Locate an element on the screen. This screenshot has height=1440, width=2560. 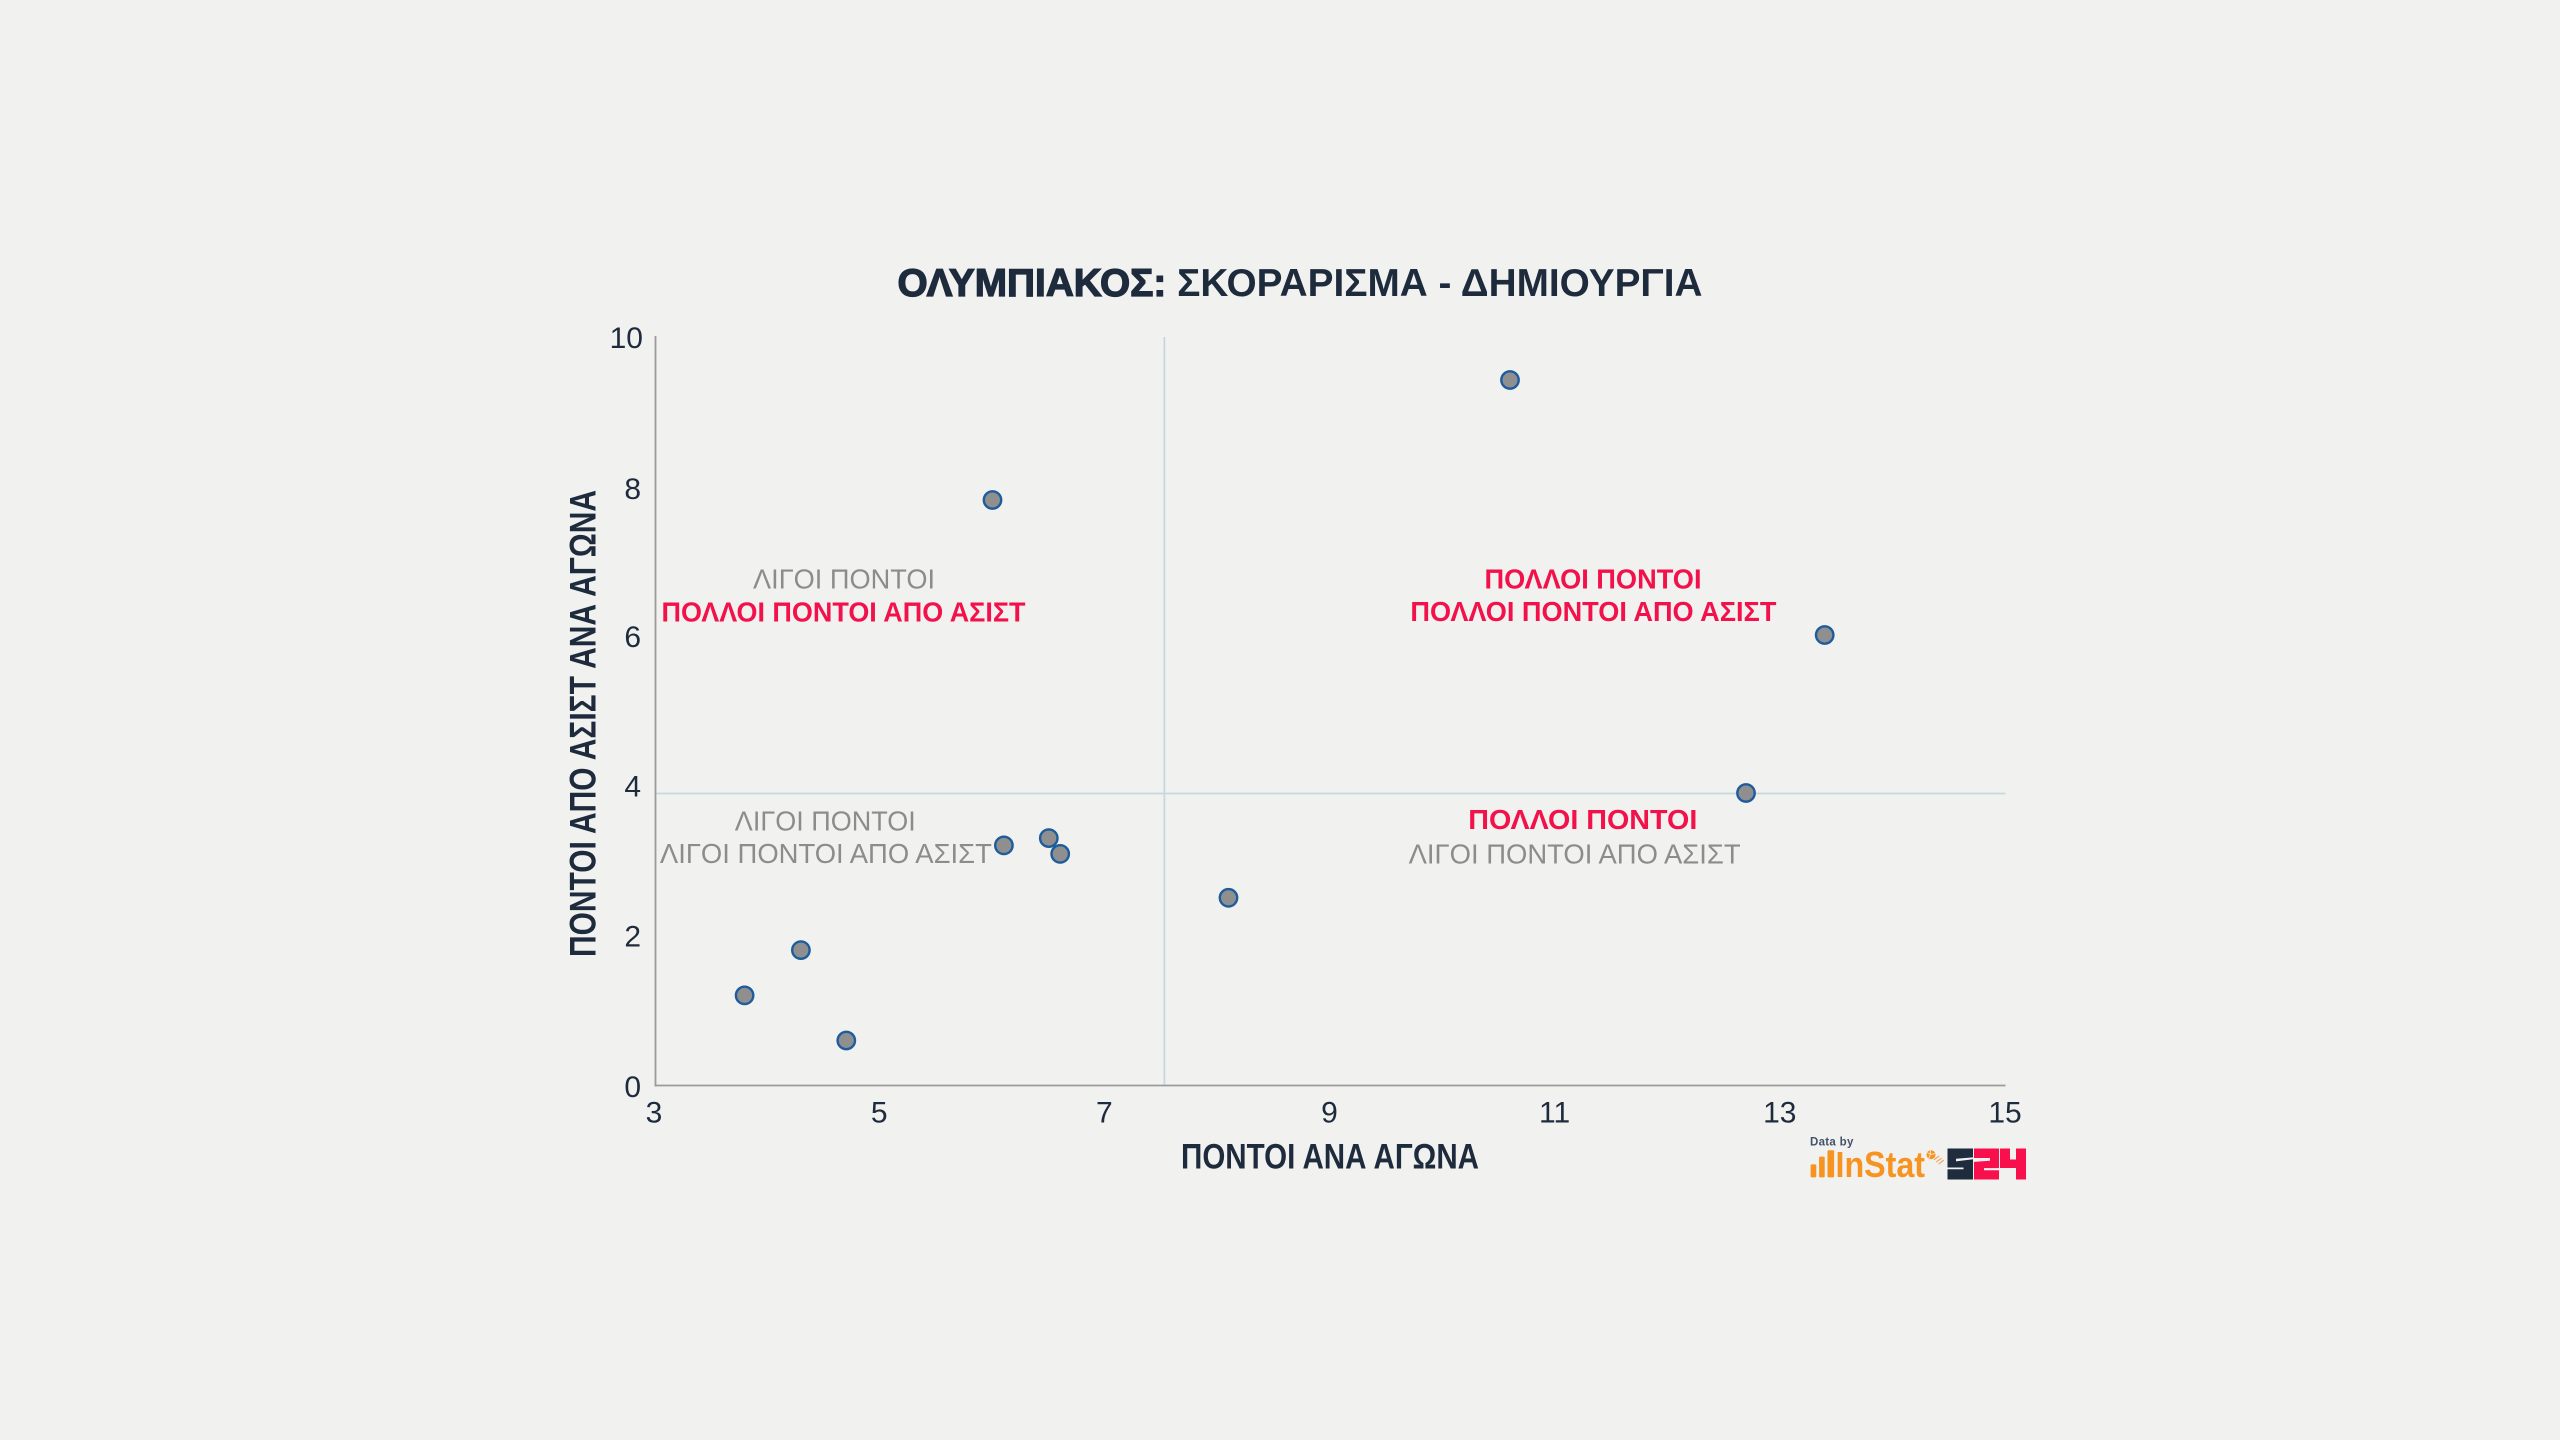
svg-text: InStat is located at coordinates (1881, 1164).